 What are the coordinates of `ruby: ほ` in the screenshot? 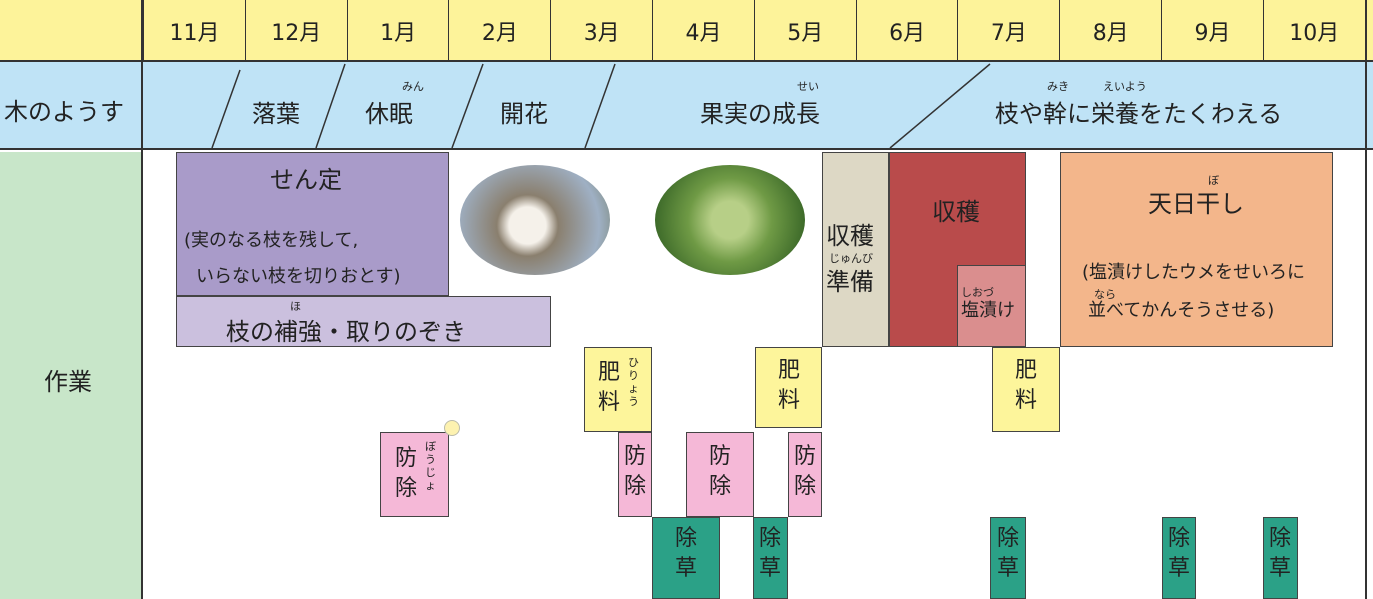 It's located at (295, 306).